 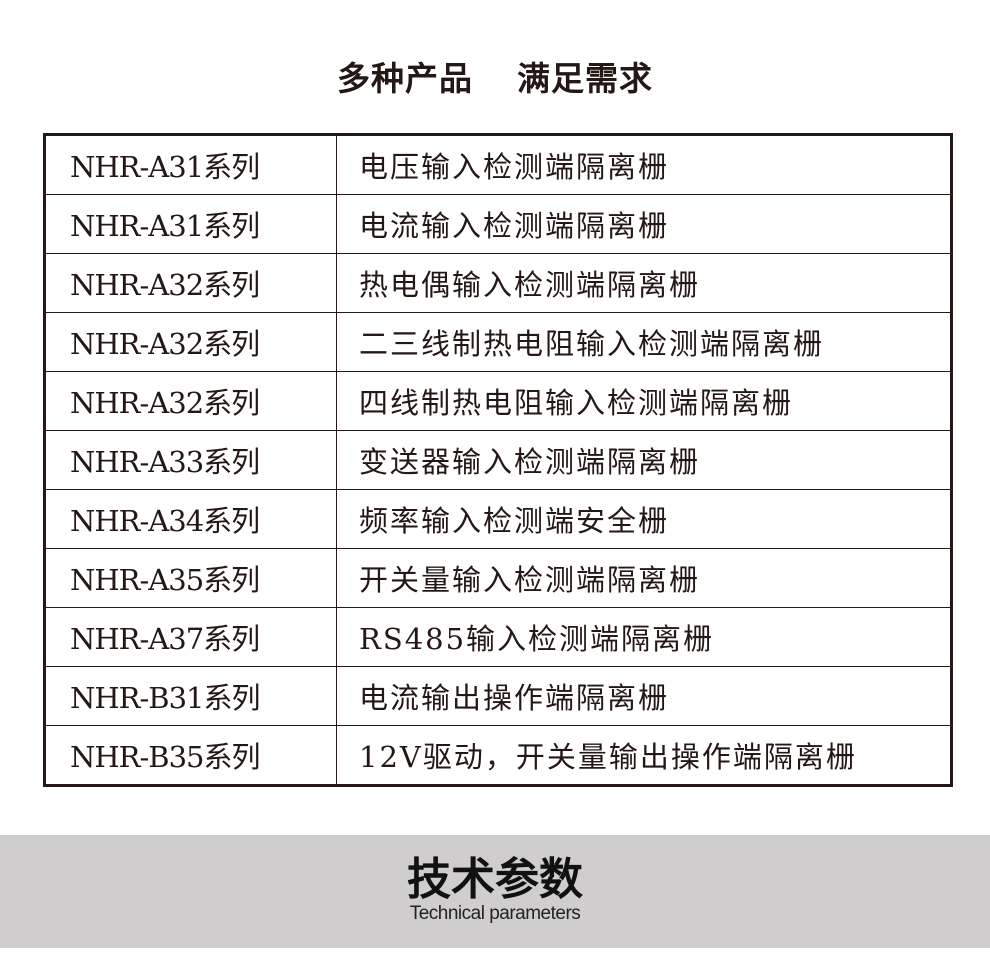 I want to click on description-cell: 电压输入检测端隔离栅, so click(x=644, y=164).